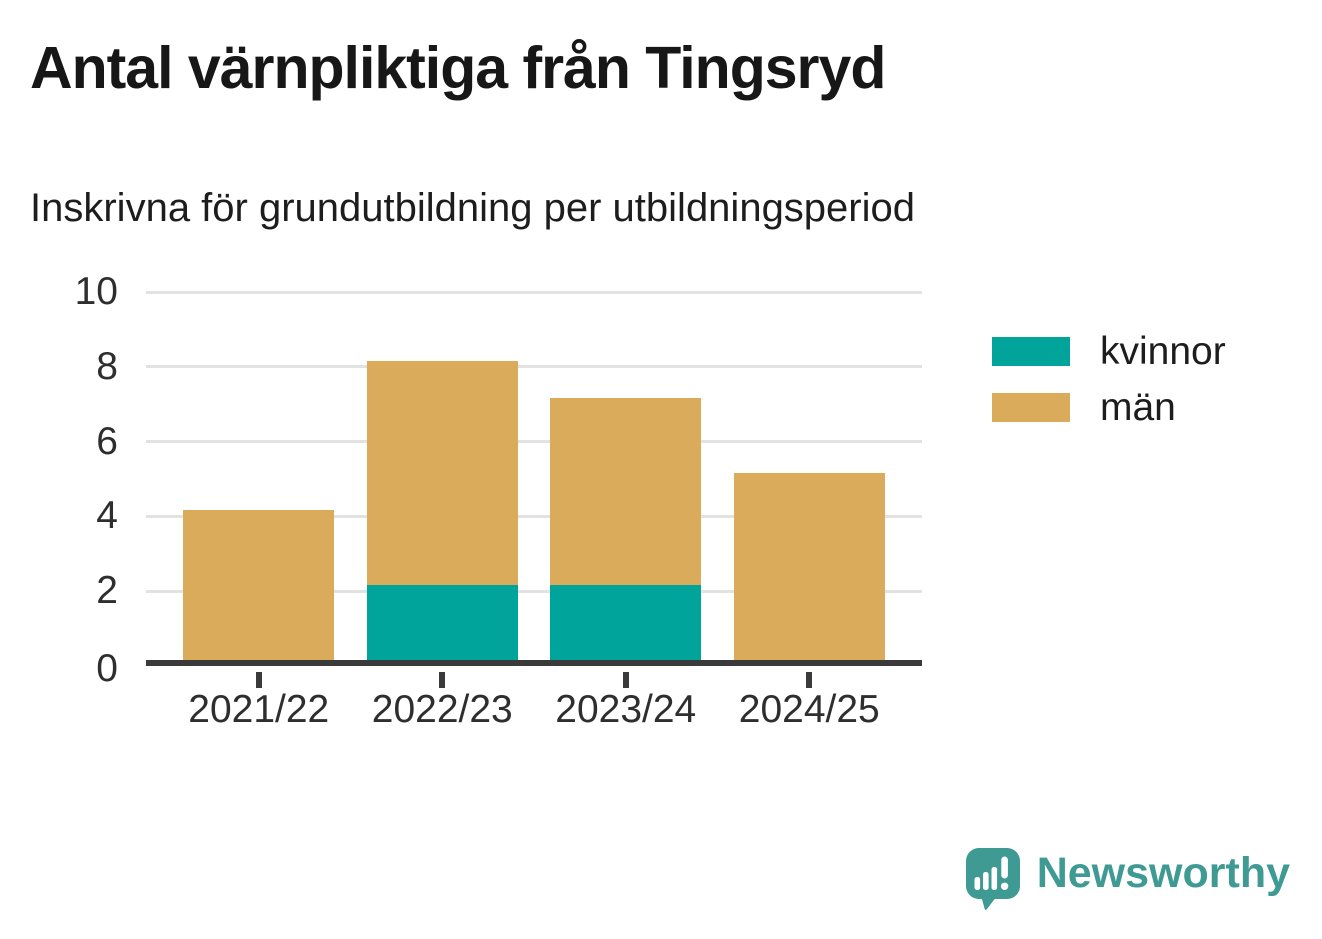 The image size is (1322, 939). What do you see at coordinates (442, 709) in the screenshot?
I see `x-axis-tick-label: 2022/23` at bounding box center [442, 709].